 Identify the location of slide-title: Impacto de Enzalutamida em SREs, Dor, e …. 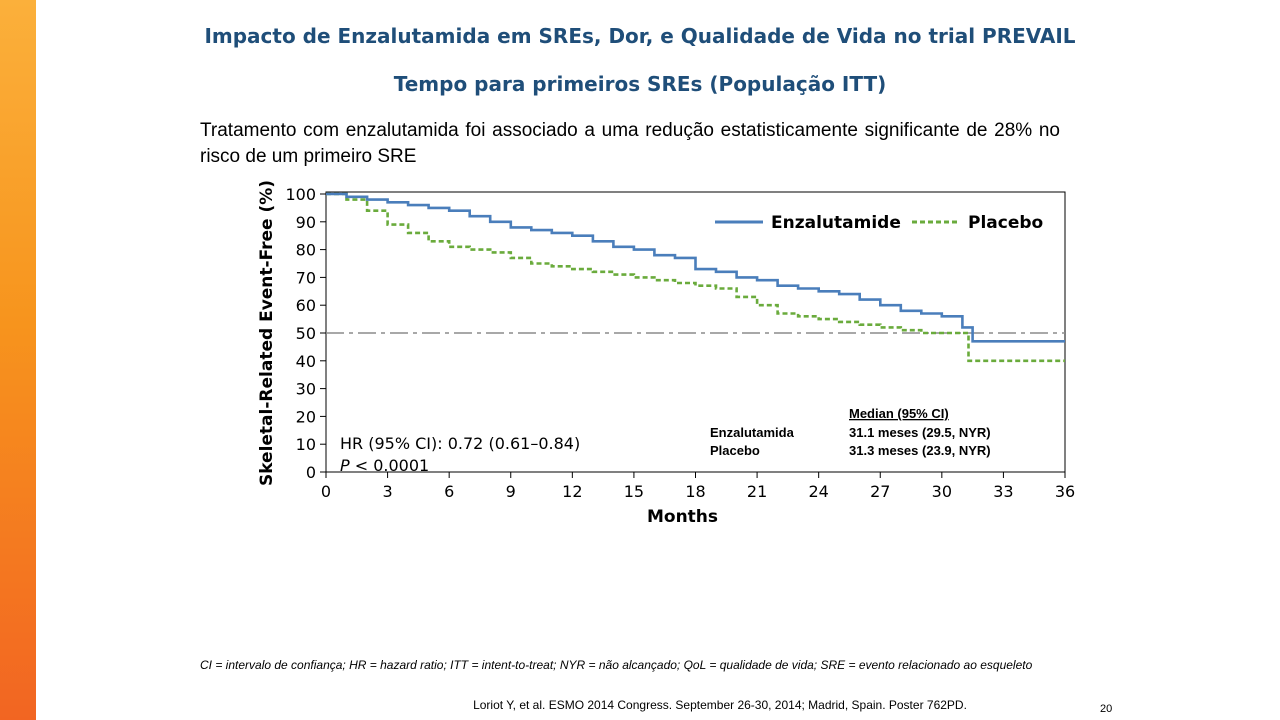
(640, 36).